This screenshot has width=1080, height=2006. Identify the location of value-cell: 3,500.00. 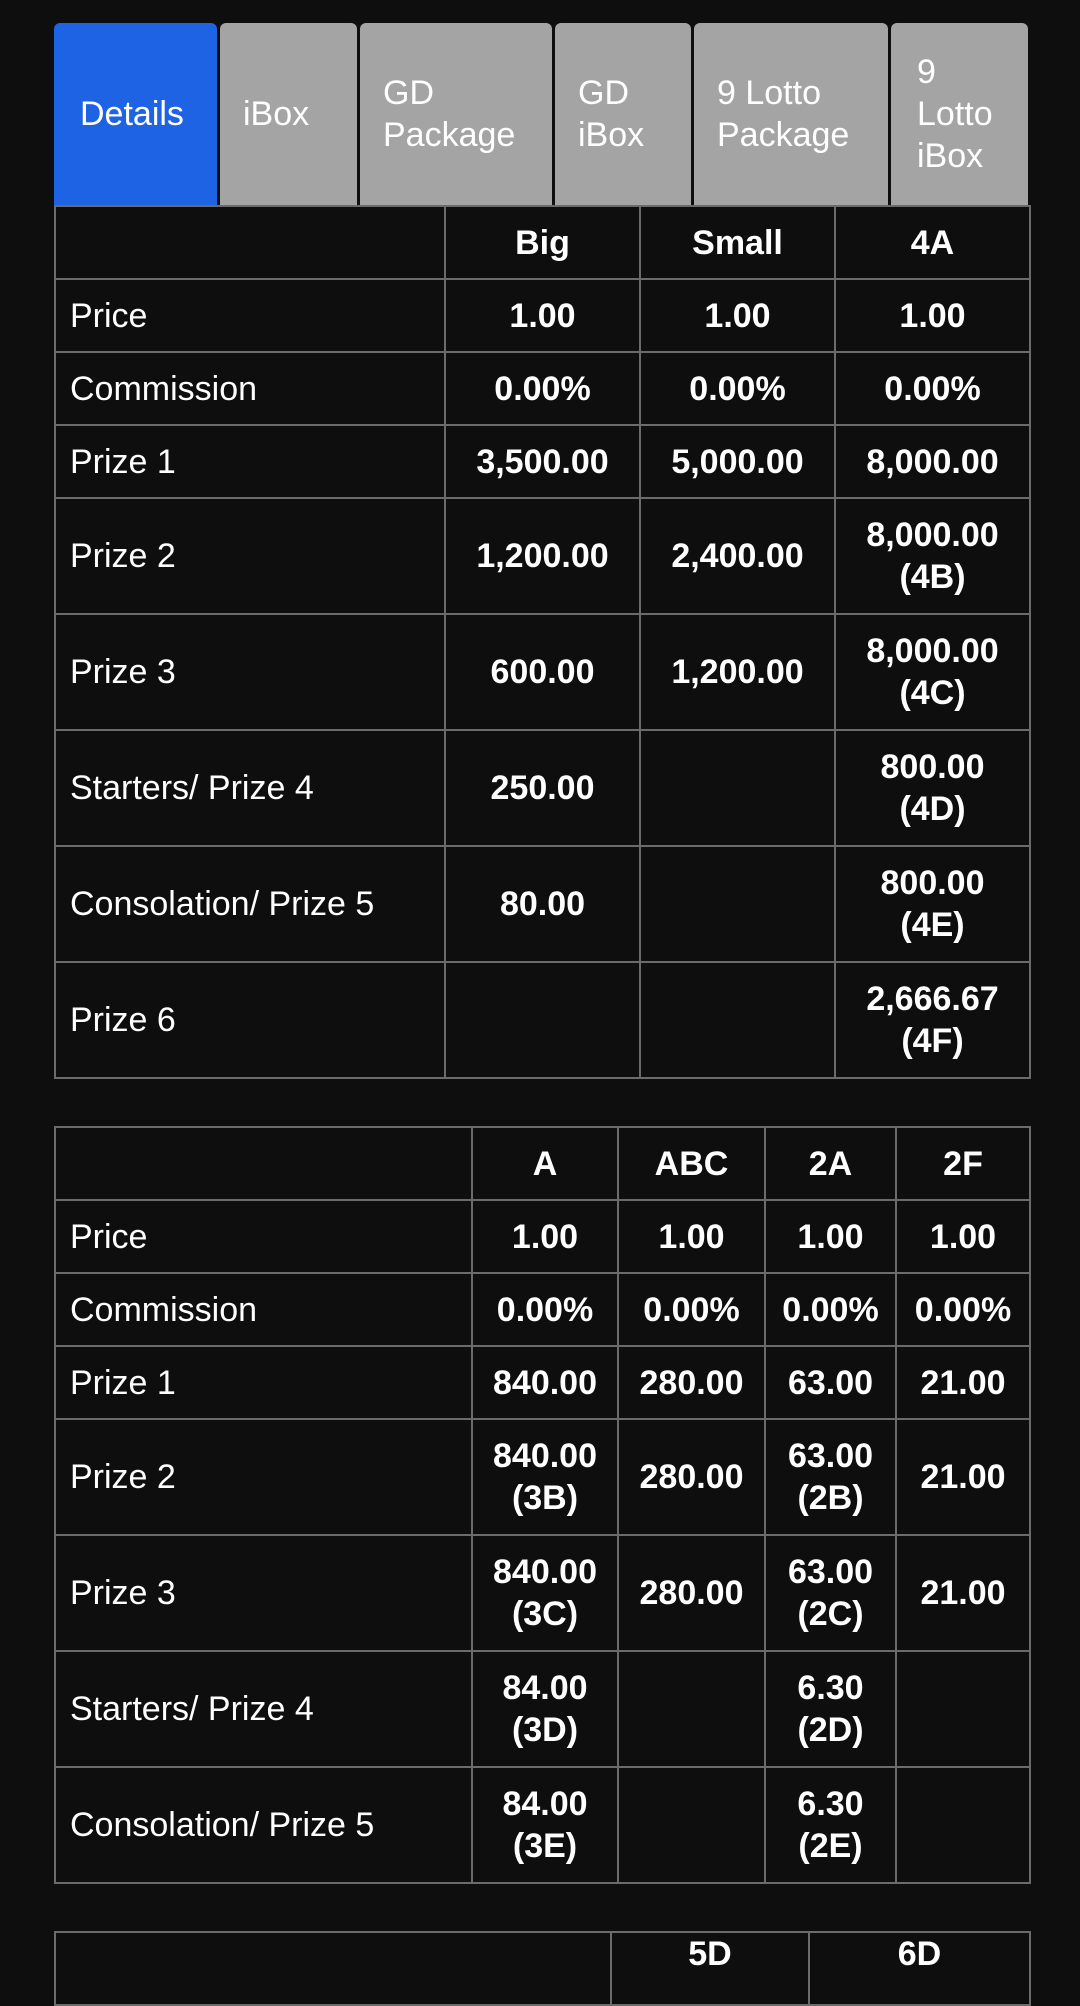
(542, 461).